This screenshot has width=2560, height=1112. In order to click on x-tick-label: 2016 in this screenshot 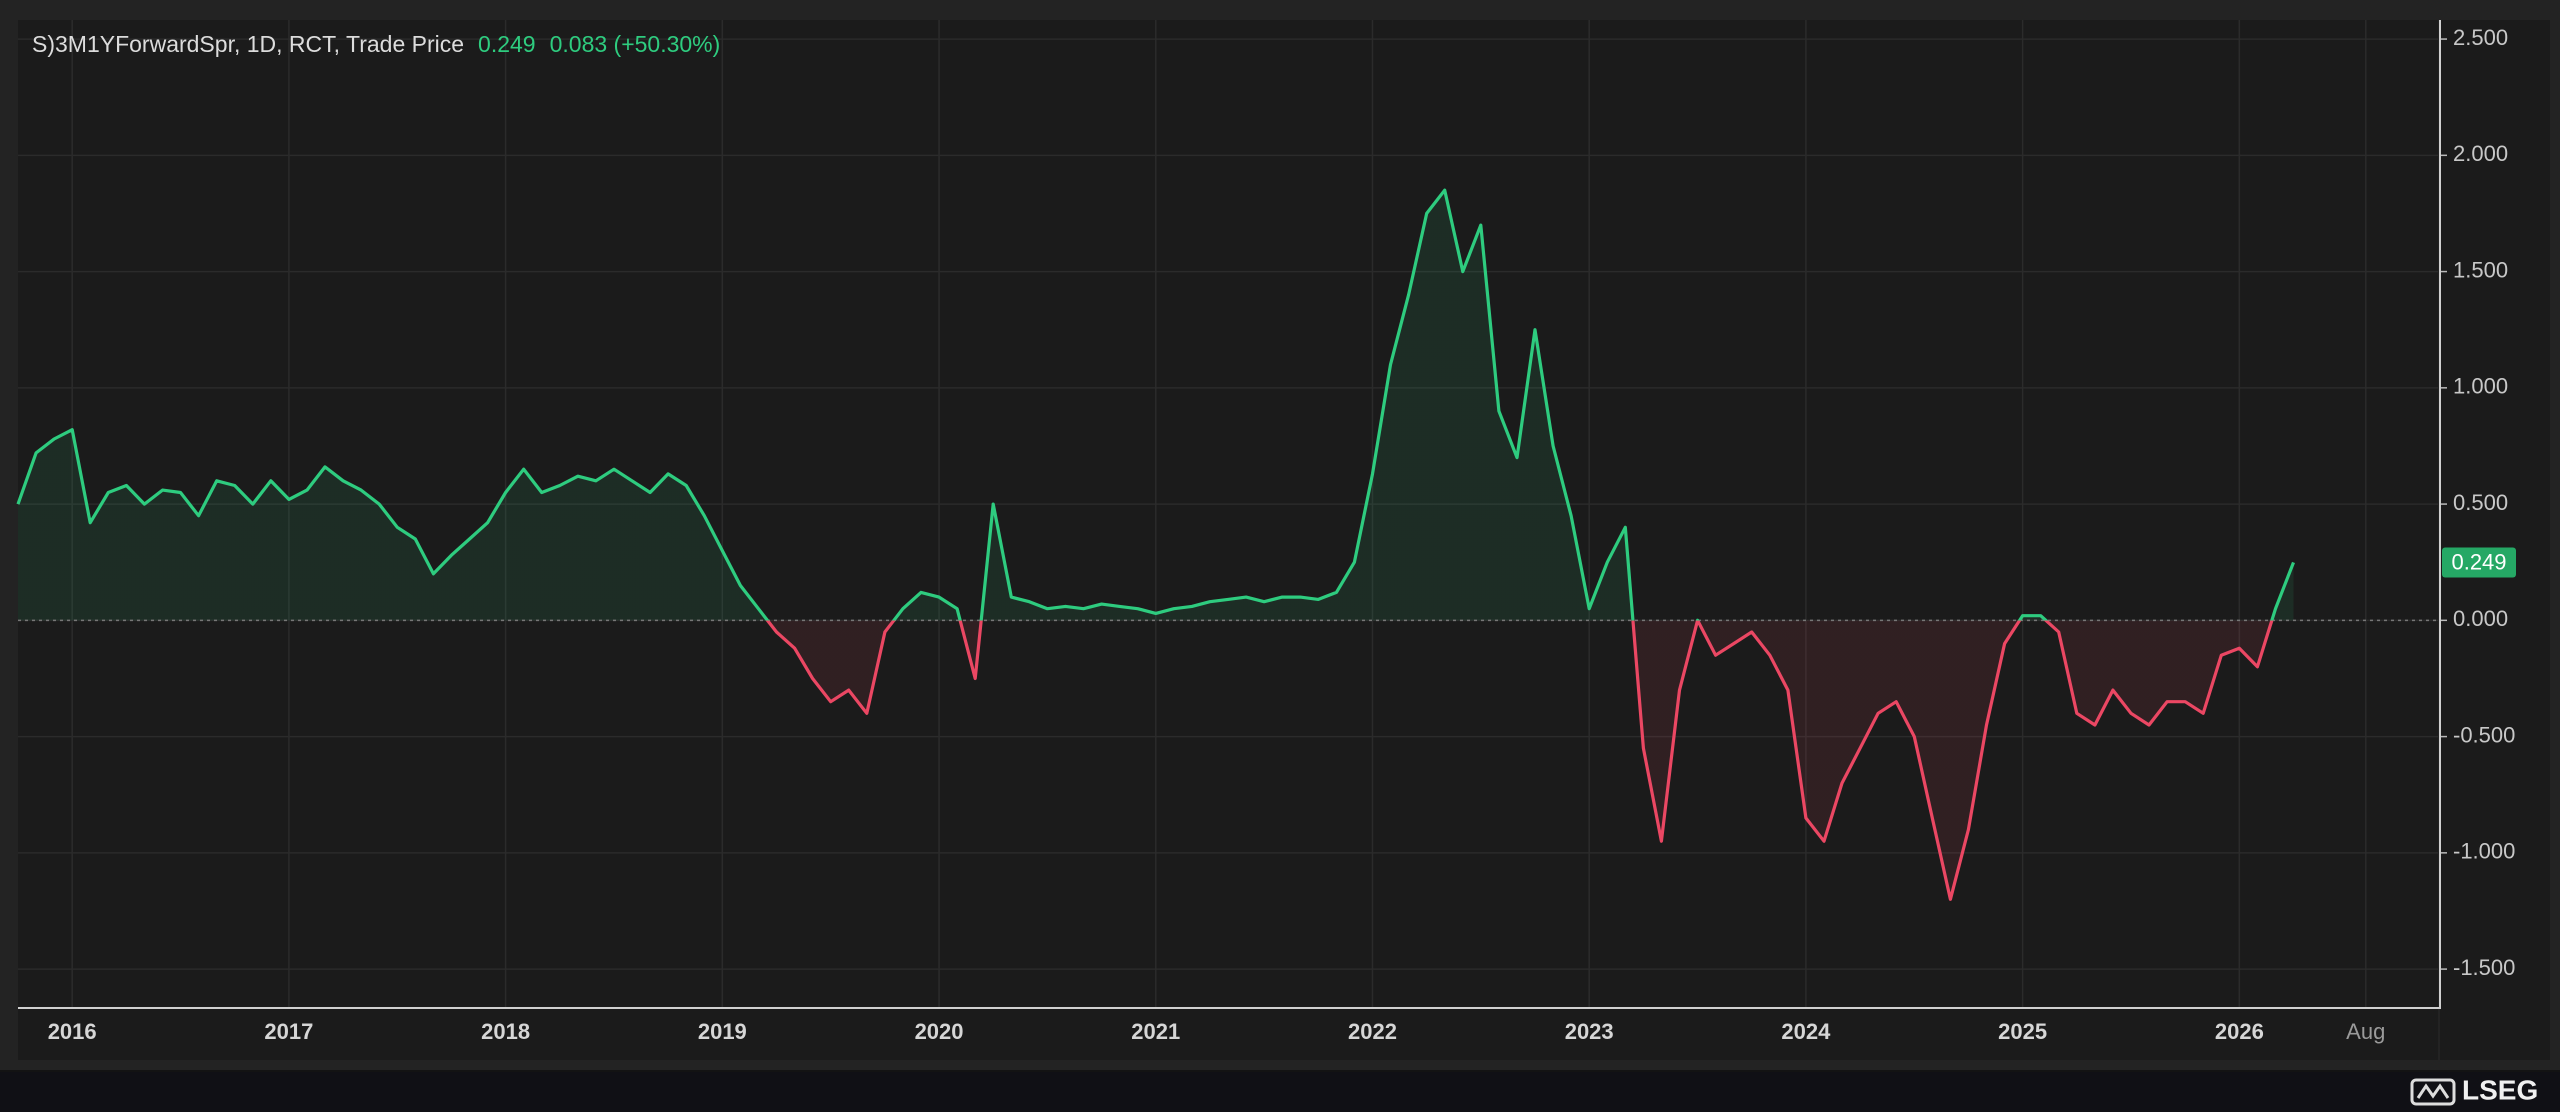, I will do `click(72, 1031)`.